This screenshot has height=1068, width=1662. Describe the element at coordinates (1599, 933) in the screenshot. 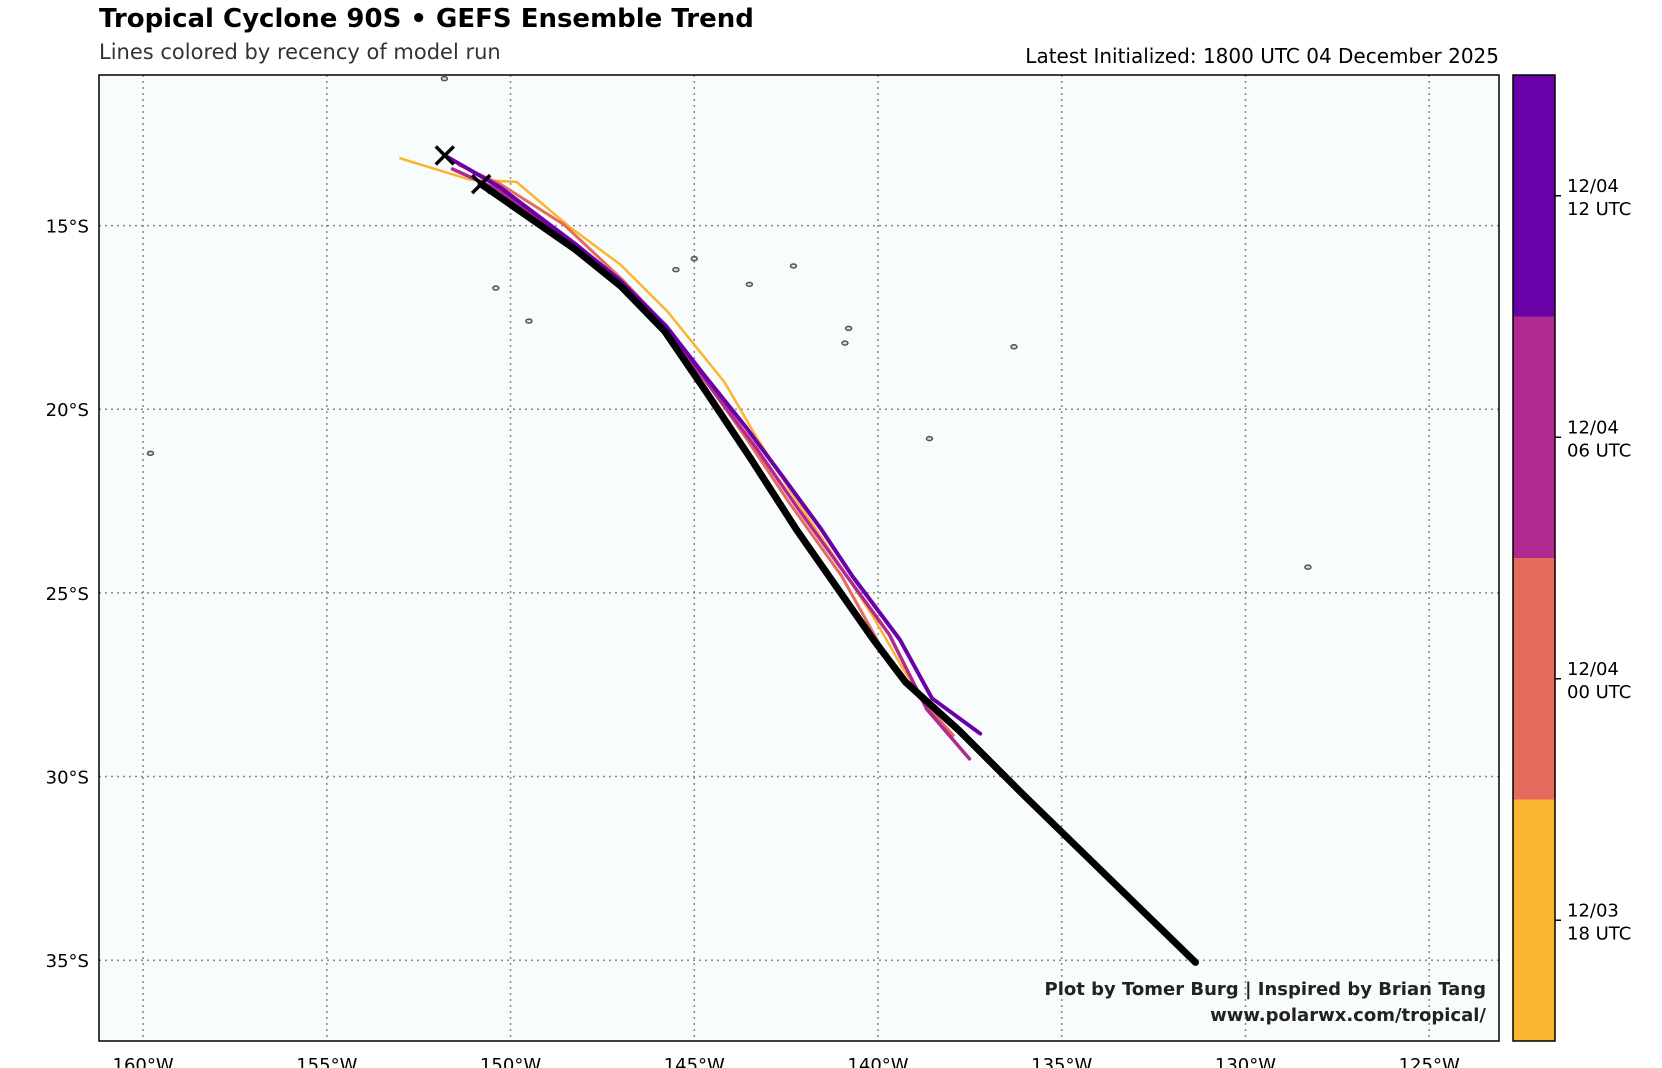

I see `colorbar-label-time: 18 UTC` at that location.